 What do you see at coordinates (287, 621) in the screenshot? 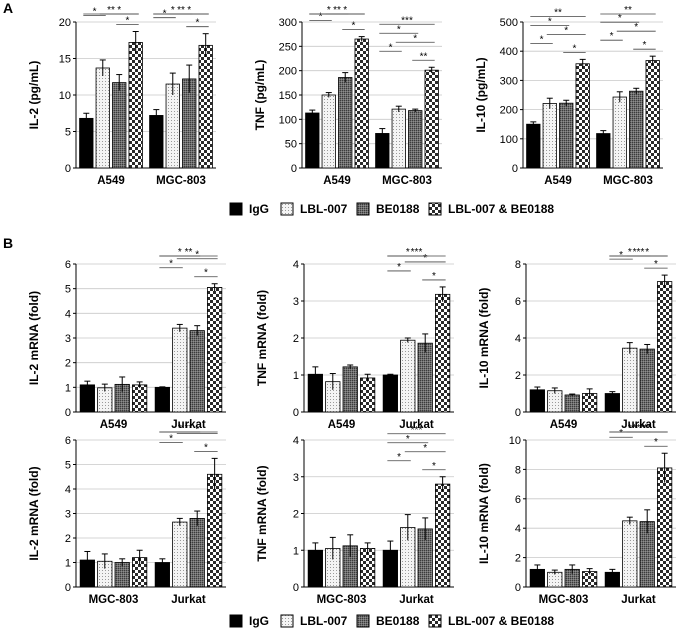
I see `legend-swatch-lbl007-b` at bounding box center [287, 621].